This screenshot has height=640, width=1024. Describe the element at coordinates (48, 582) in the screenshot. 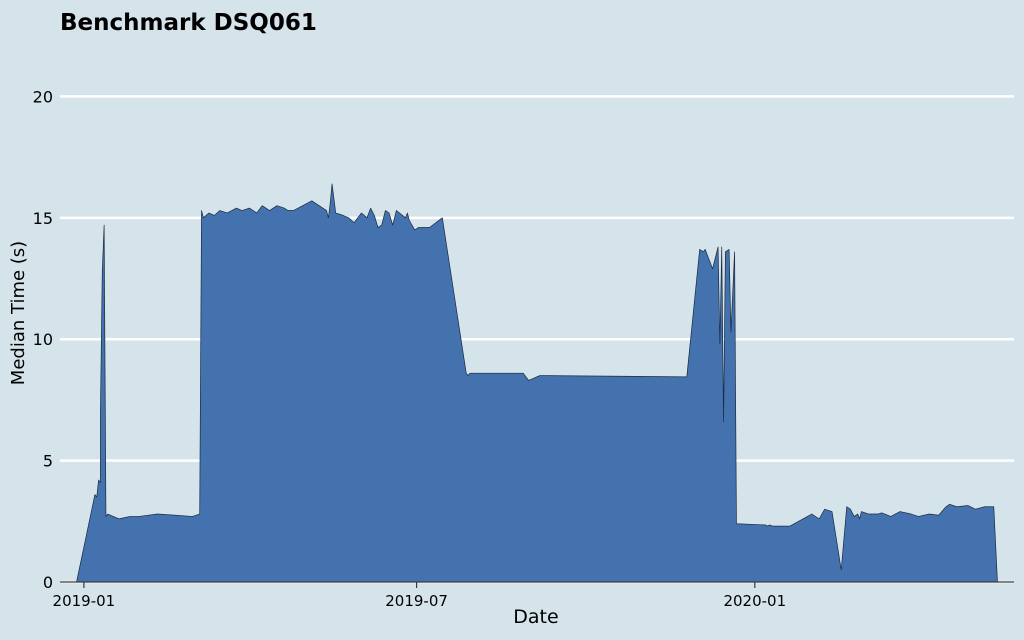

I see `y-tick-label: 0` at that location.